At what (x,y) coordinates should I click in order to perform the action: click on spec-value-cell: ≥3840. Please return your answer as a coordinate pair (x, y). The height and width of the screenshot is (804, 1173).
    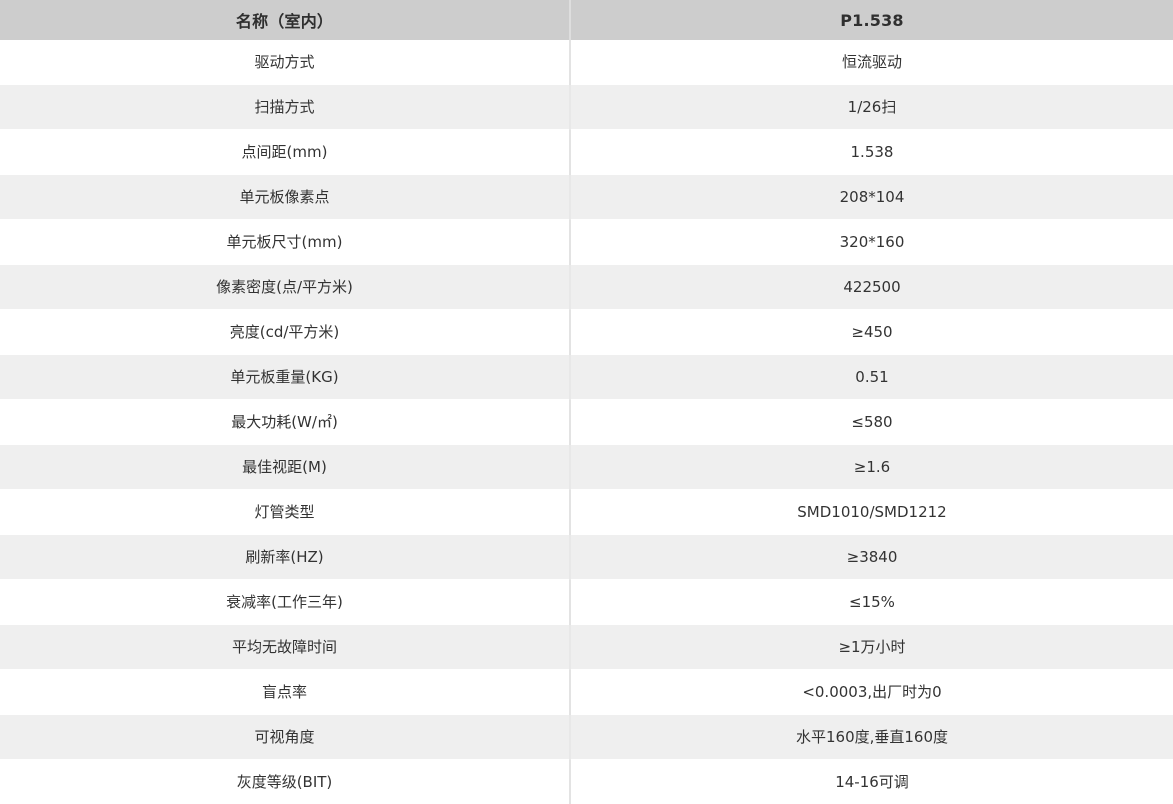
    Looking at the image, I should click on (871, 557).